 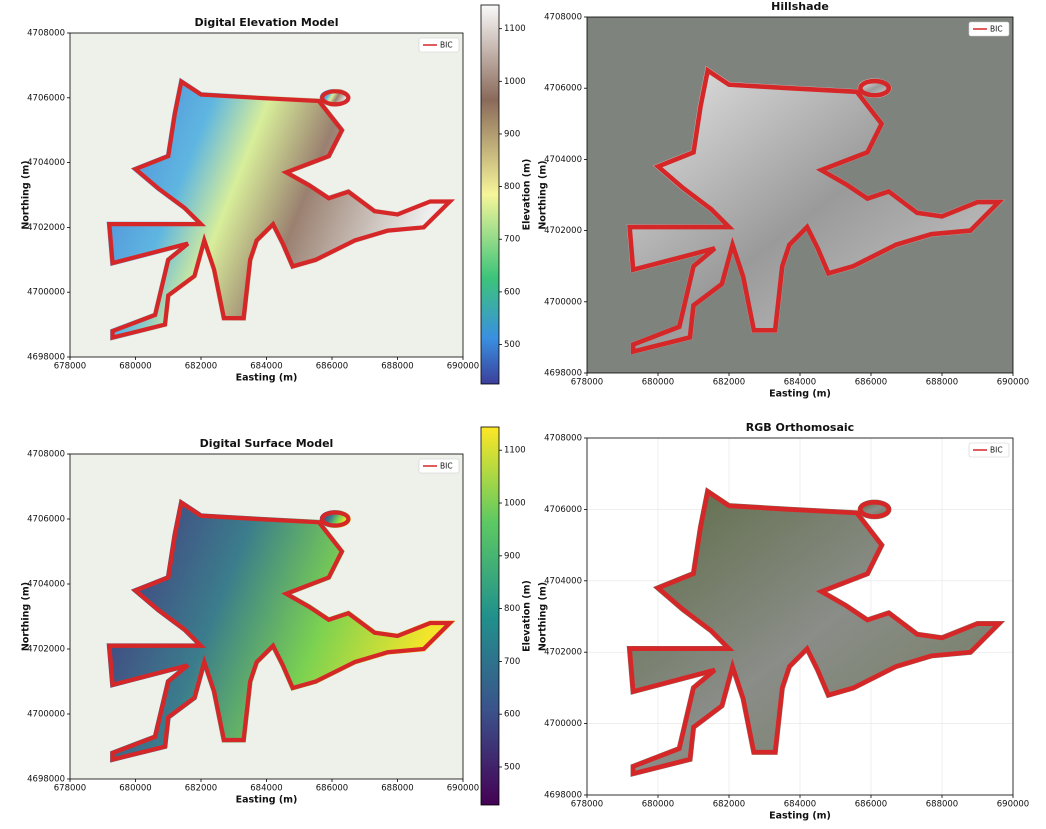 I want to click on chart-title: Digital Elevation Model, so click(x=266, y=22).